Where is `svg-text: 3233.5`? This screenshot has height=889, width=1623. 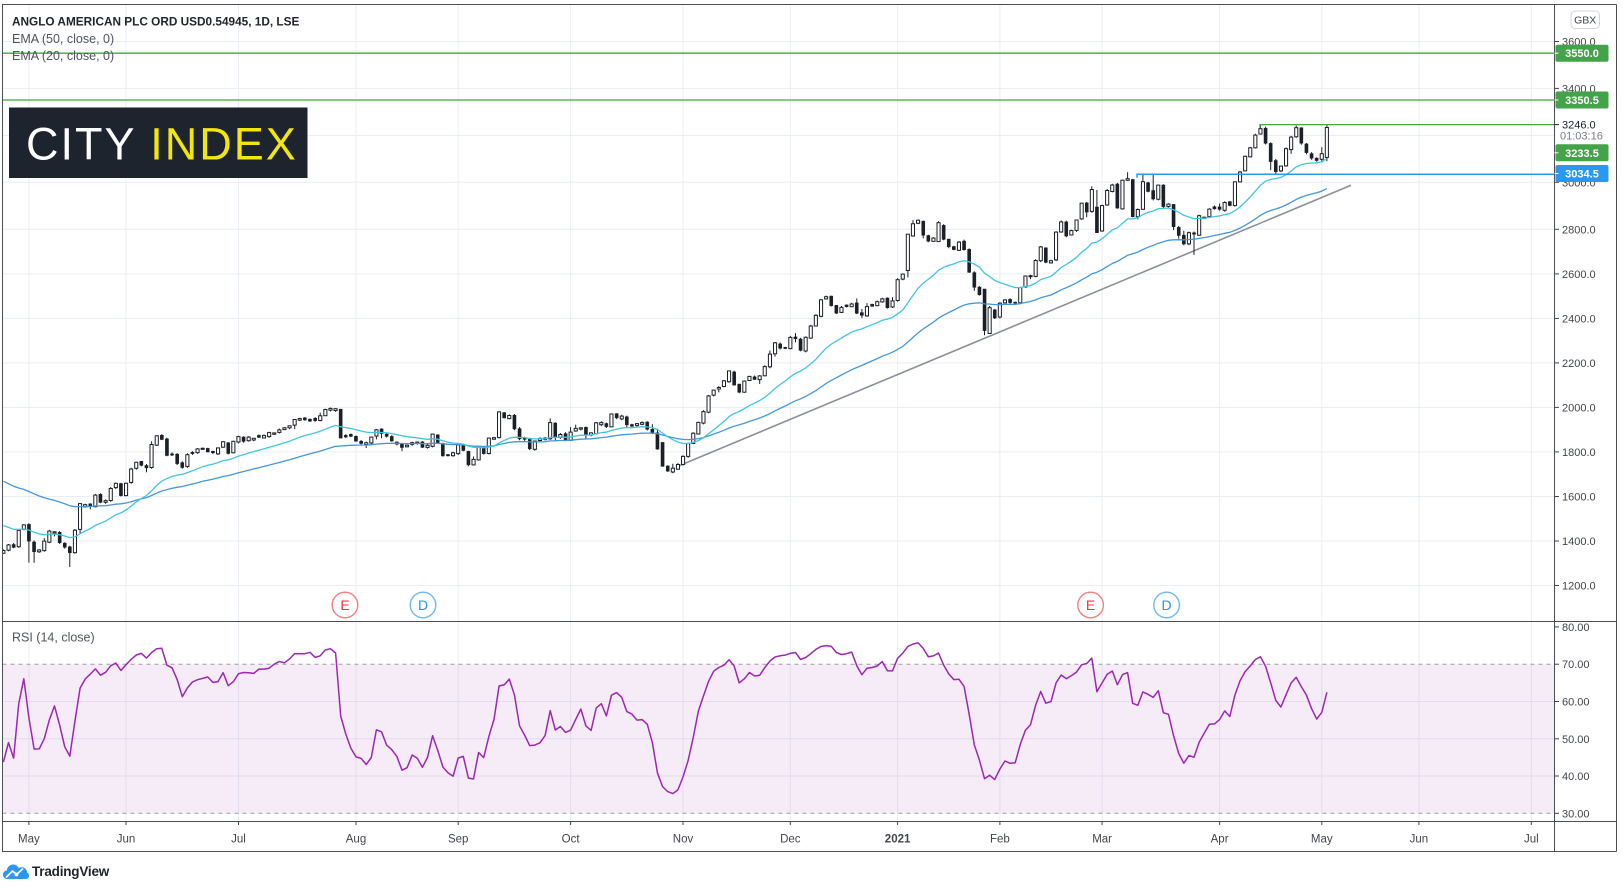
svg-text: 3233.5 is located at coordinates (1582, 154).